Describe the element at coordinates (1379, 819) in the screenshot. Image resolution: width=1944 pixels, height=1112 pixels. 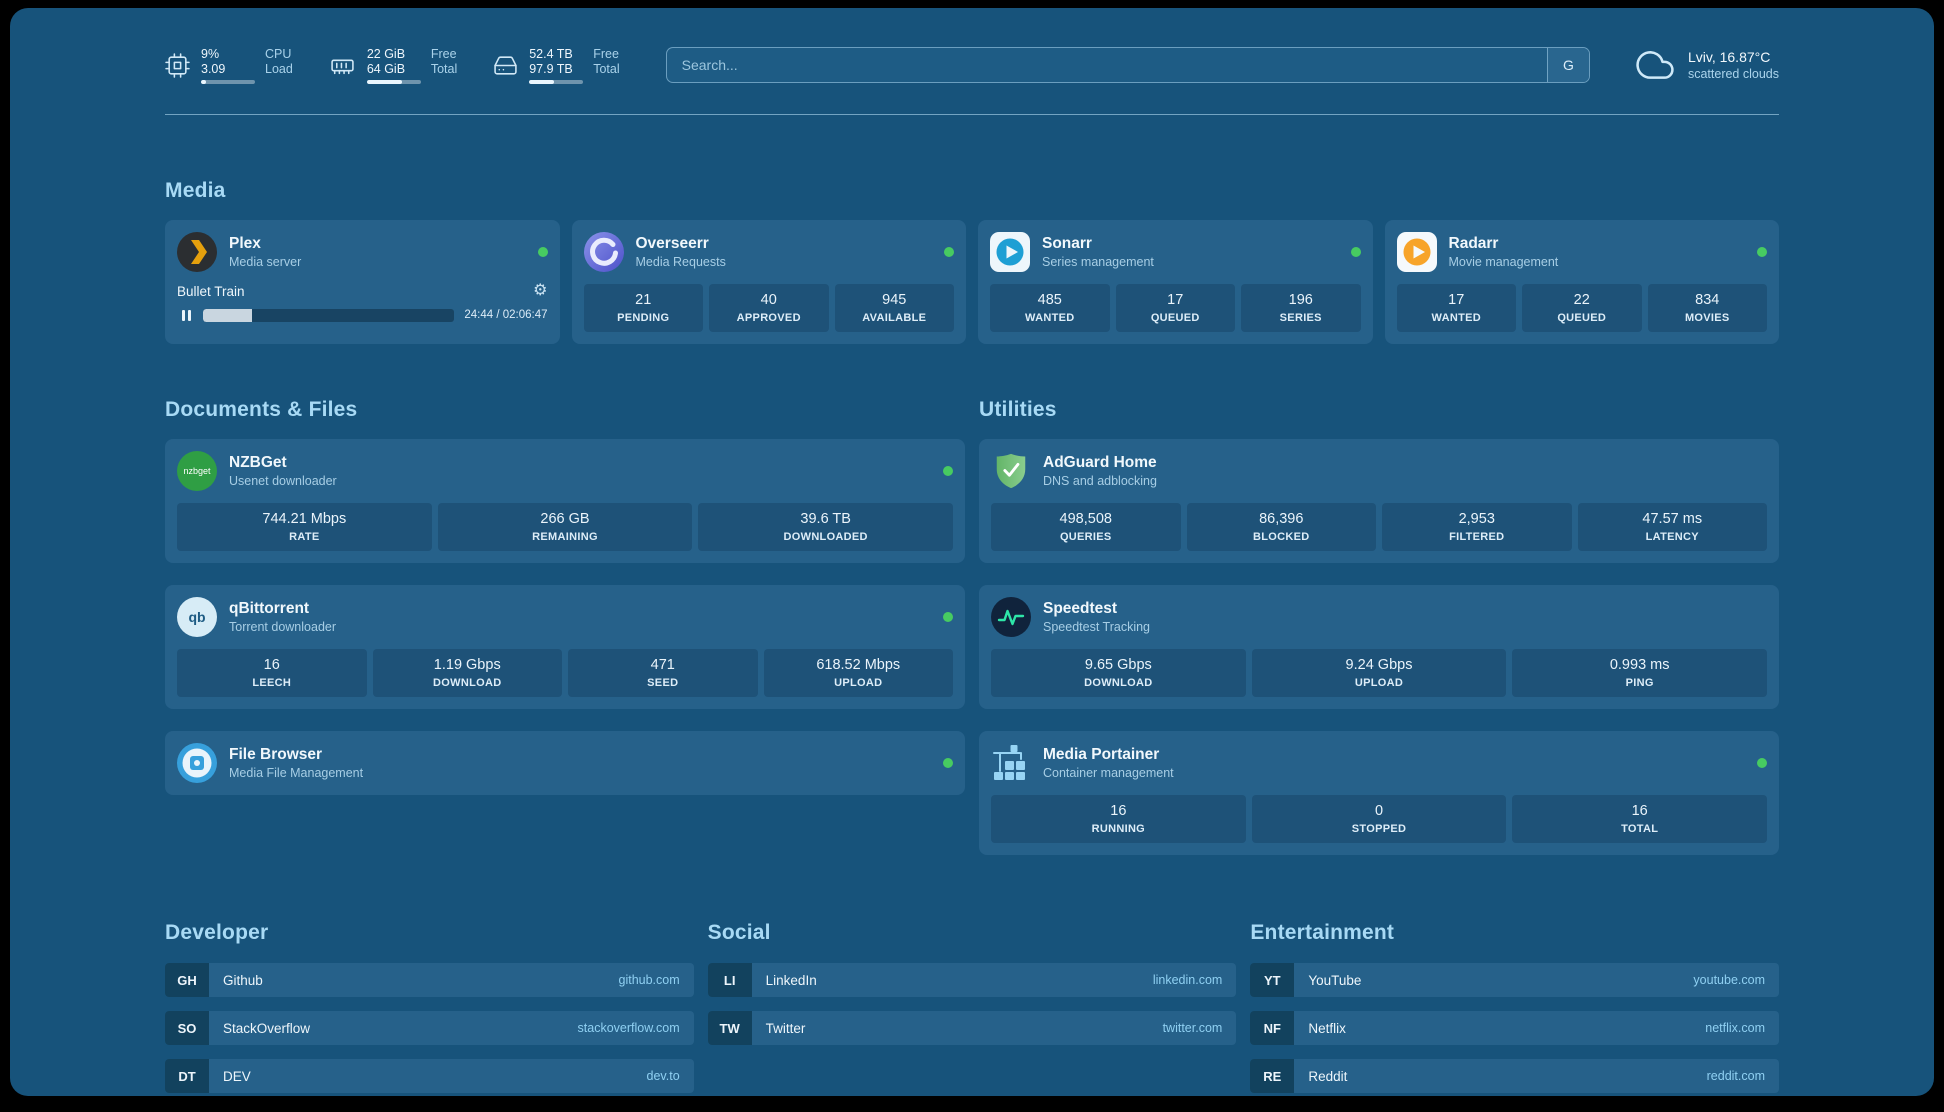
I see `portainer-stats: 16 RUNNING 0 STOPPED 16 TOTAL` at that location.